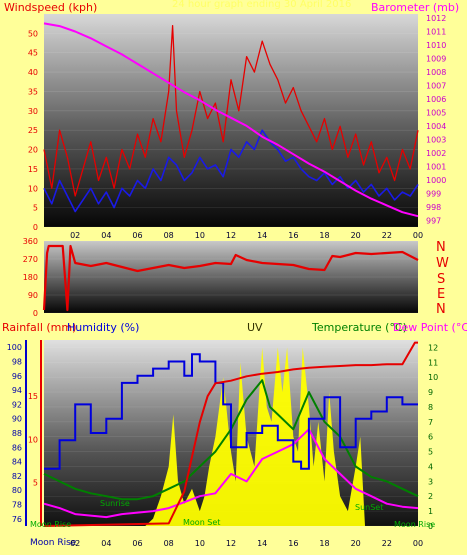 Image resolution: width=467 pixels, height=555 pixels. What do you see at coordinates (33, 169) in the screenshot?
I see `windspeed-tick-label: 15` at bounding box center [33, 169].